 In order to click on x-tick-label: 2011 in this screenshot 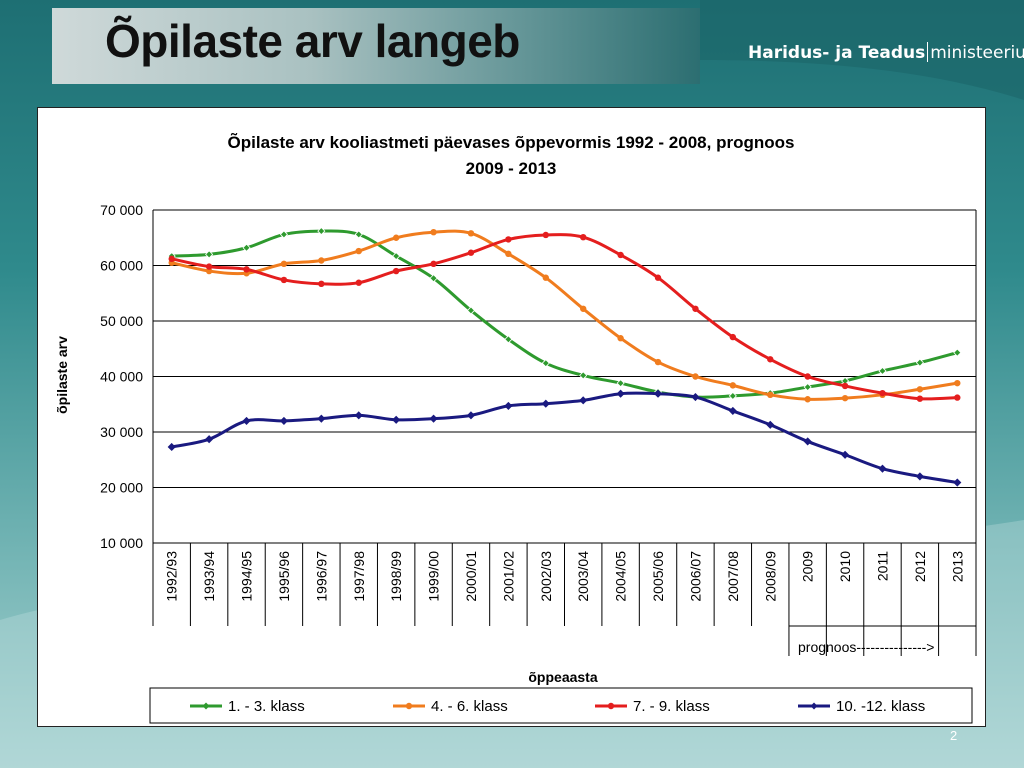, I will do `click(882, 566)`.